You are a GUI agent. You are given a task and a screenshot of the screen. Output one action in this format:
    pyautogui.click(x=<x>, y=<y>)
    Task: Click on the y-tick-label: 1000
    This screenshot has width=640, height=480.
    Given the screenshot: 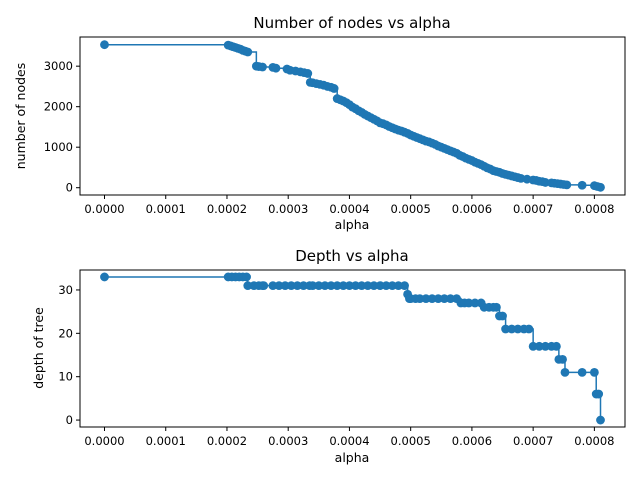 What is the action you would take?
    pyautogui.click(x=58, y=147)
    